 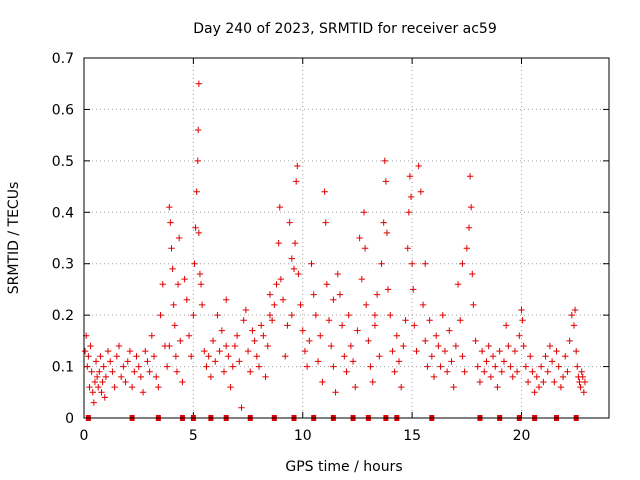 I want to click on x-tick-label: 0, so click(x=84, y=436).